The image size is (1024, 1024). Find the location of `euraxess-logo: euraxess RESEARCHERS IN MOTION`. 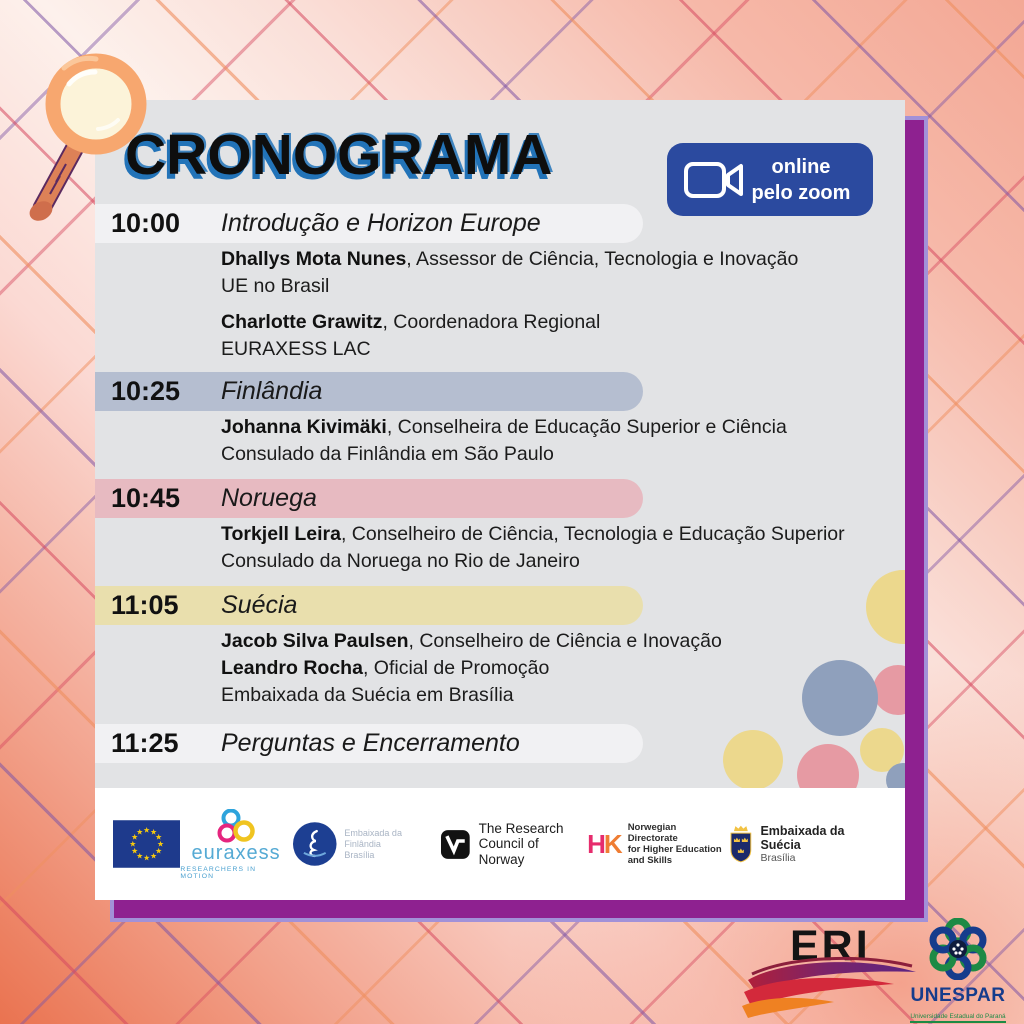

euraxess-logo: euraxess RESEARCHERS IN MOTION is located at coordinates (236, 844).